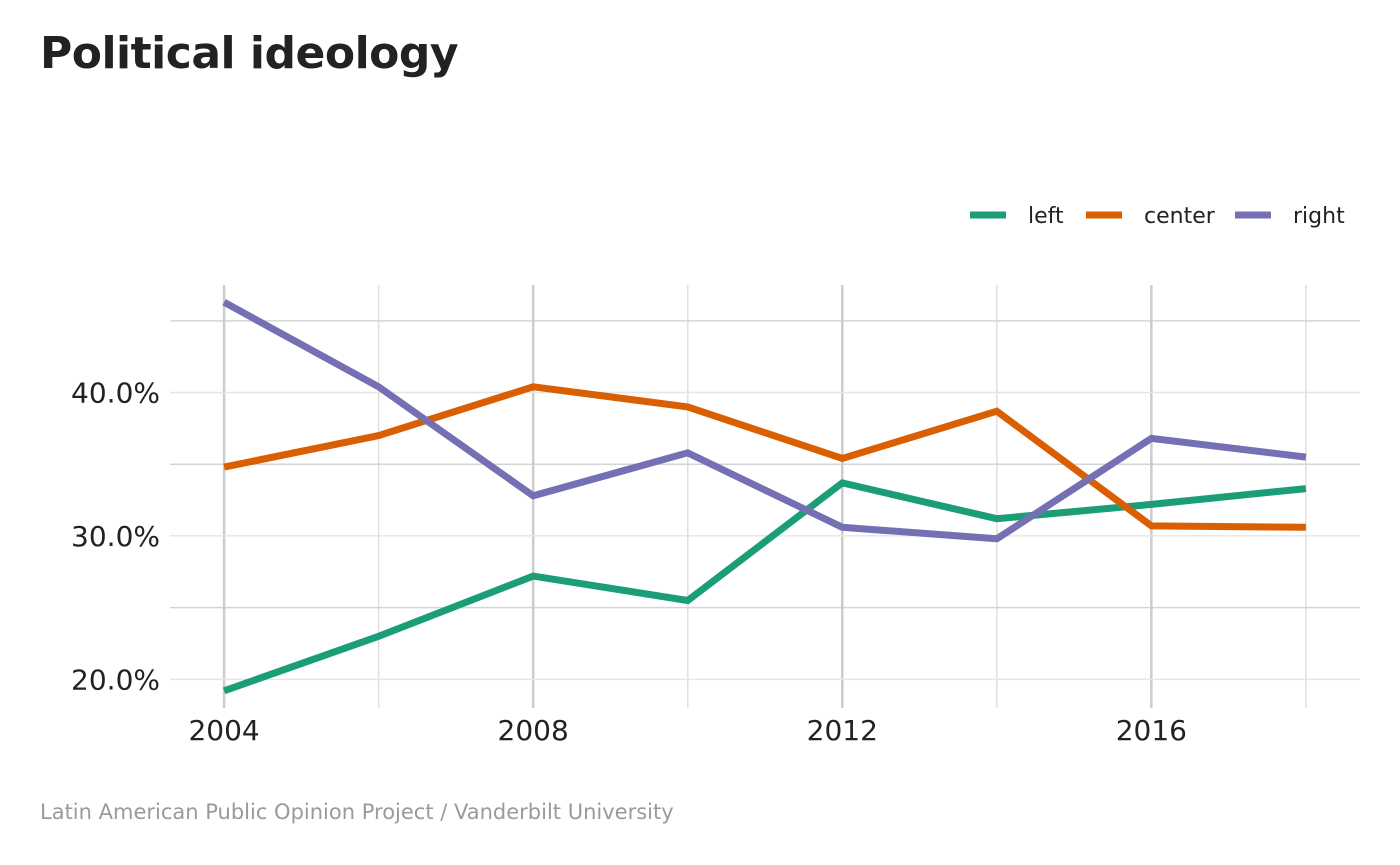 This screenshot has height=865, width=1400. I want to click on legend-label-right: right, so click(1319, 216).